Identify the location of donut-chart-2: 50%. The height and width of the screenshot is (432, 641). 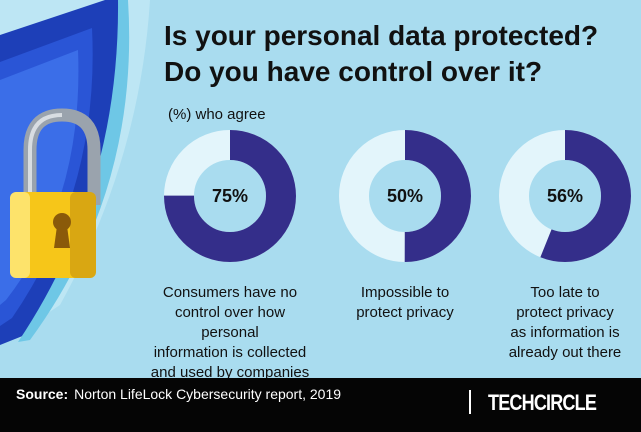
(405, 196).